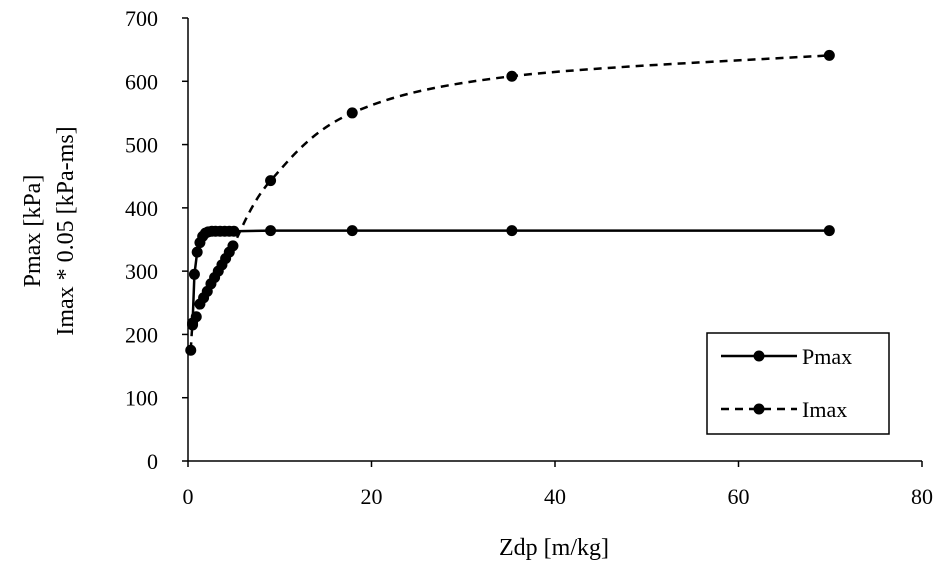  I want to click on y-axis-title: Pmax [kPa] Imax * 0.05 [kPa-ms], so click(49, 230).